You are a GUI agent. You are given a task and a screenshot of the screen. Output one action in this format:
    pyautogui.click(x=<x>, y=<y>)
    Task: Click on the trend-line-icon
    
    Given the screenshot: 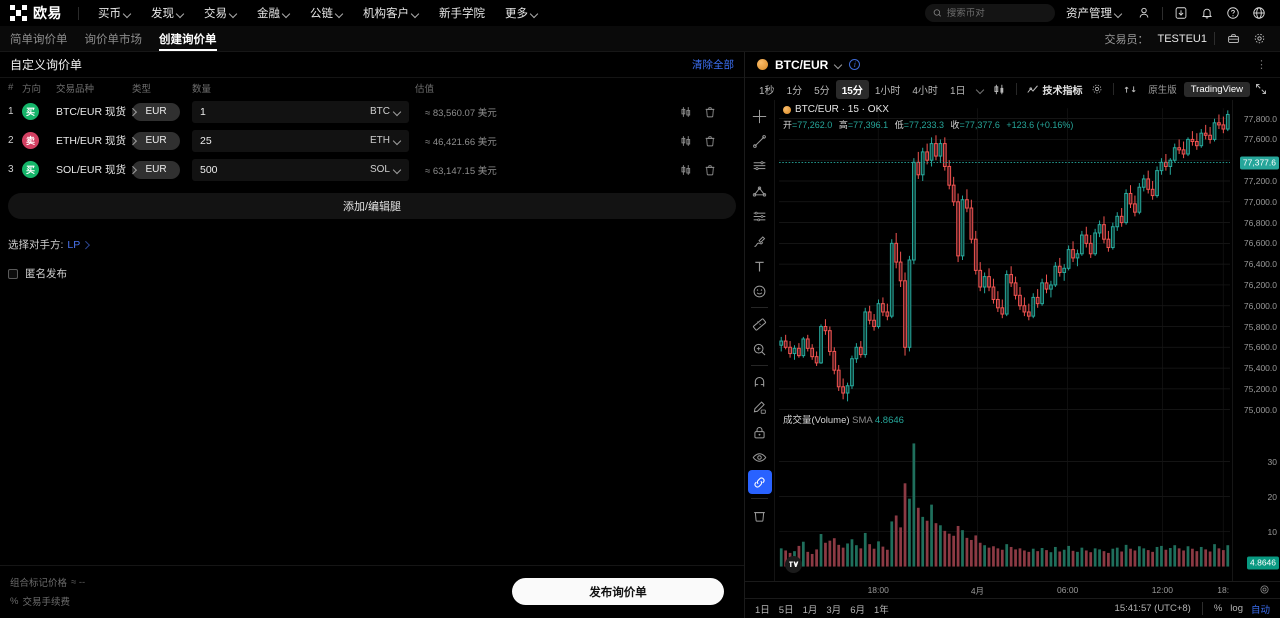 What is the action you would take?
    pyautogui.click(x=760, y=141)
    